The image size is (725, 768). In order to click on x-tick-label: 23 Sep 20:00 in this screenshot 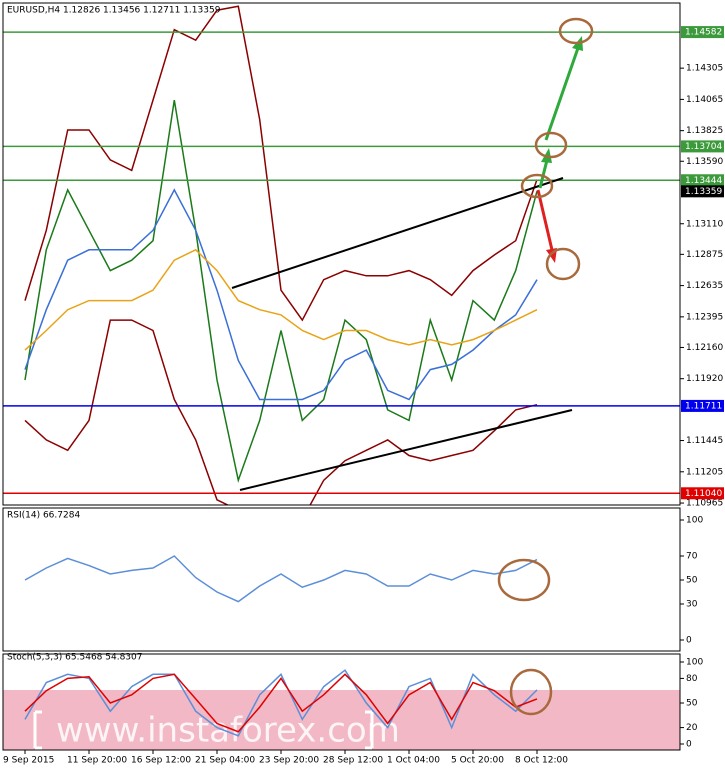, I will do `click(289, 761)`.